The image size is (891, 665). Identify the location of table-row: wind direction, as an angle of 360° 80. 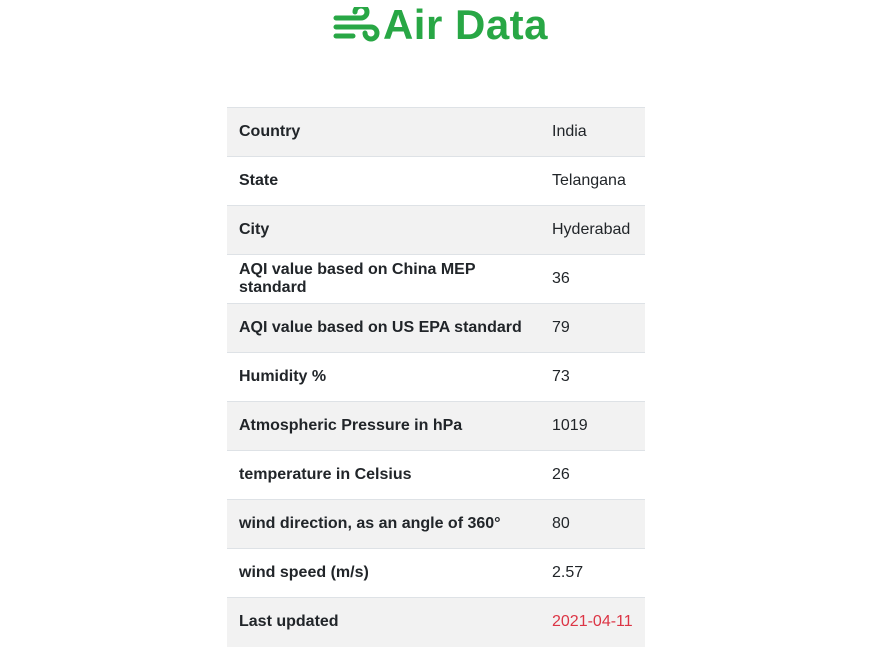
(436, 524).